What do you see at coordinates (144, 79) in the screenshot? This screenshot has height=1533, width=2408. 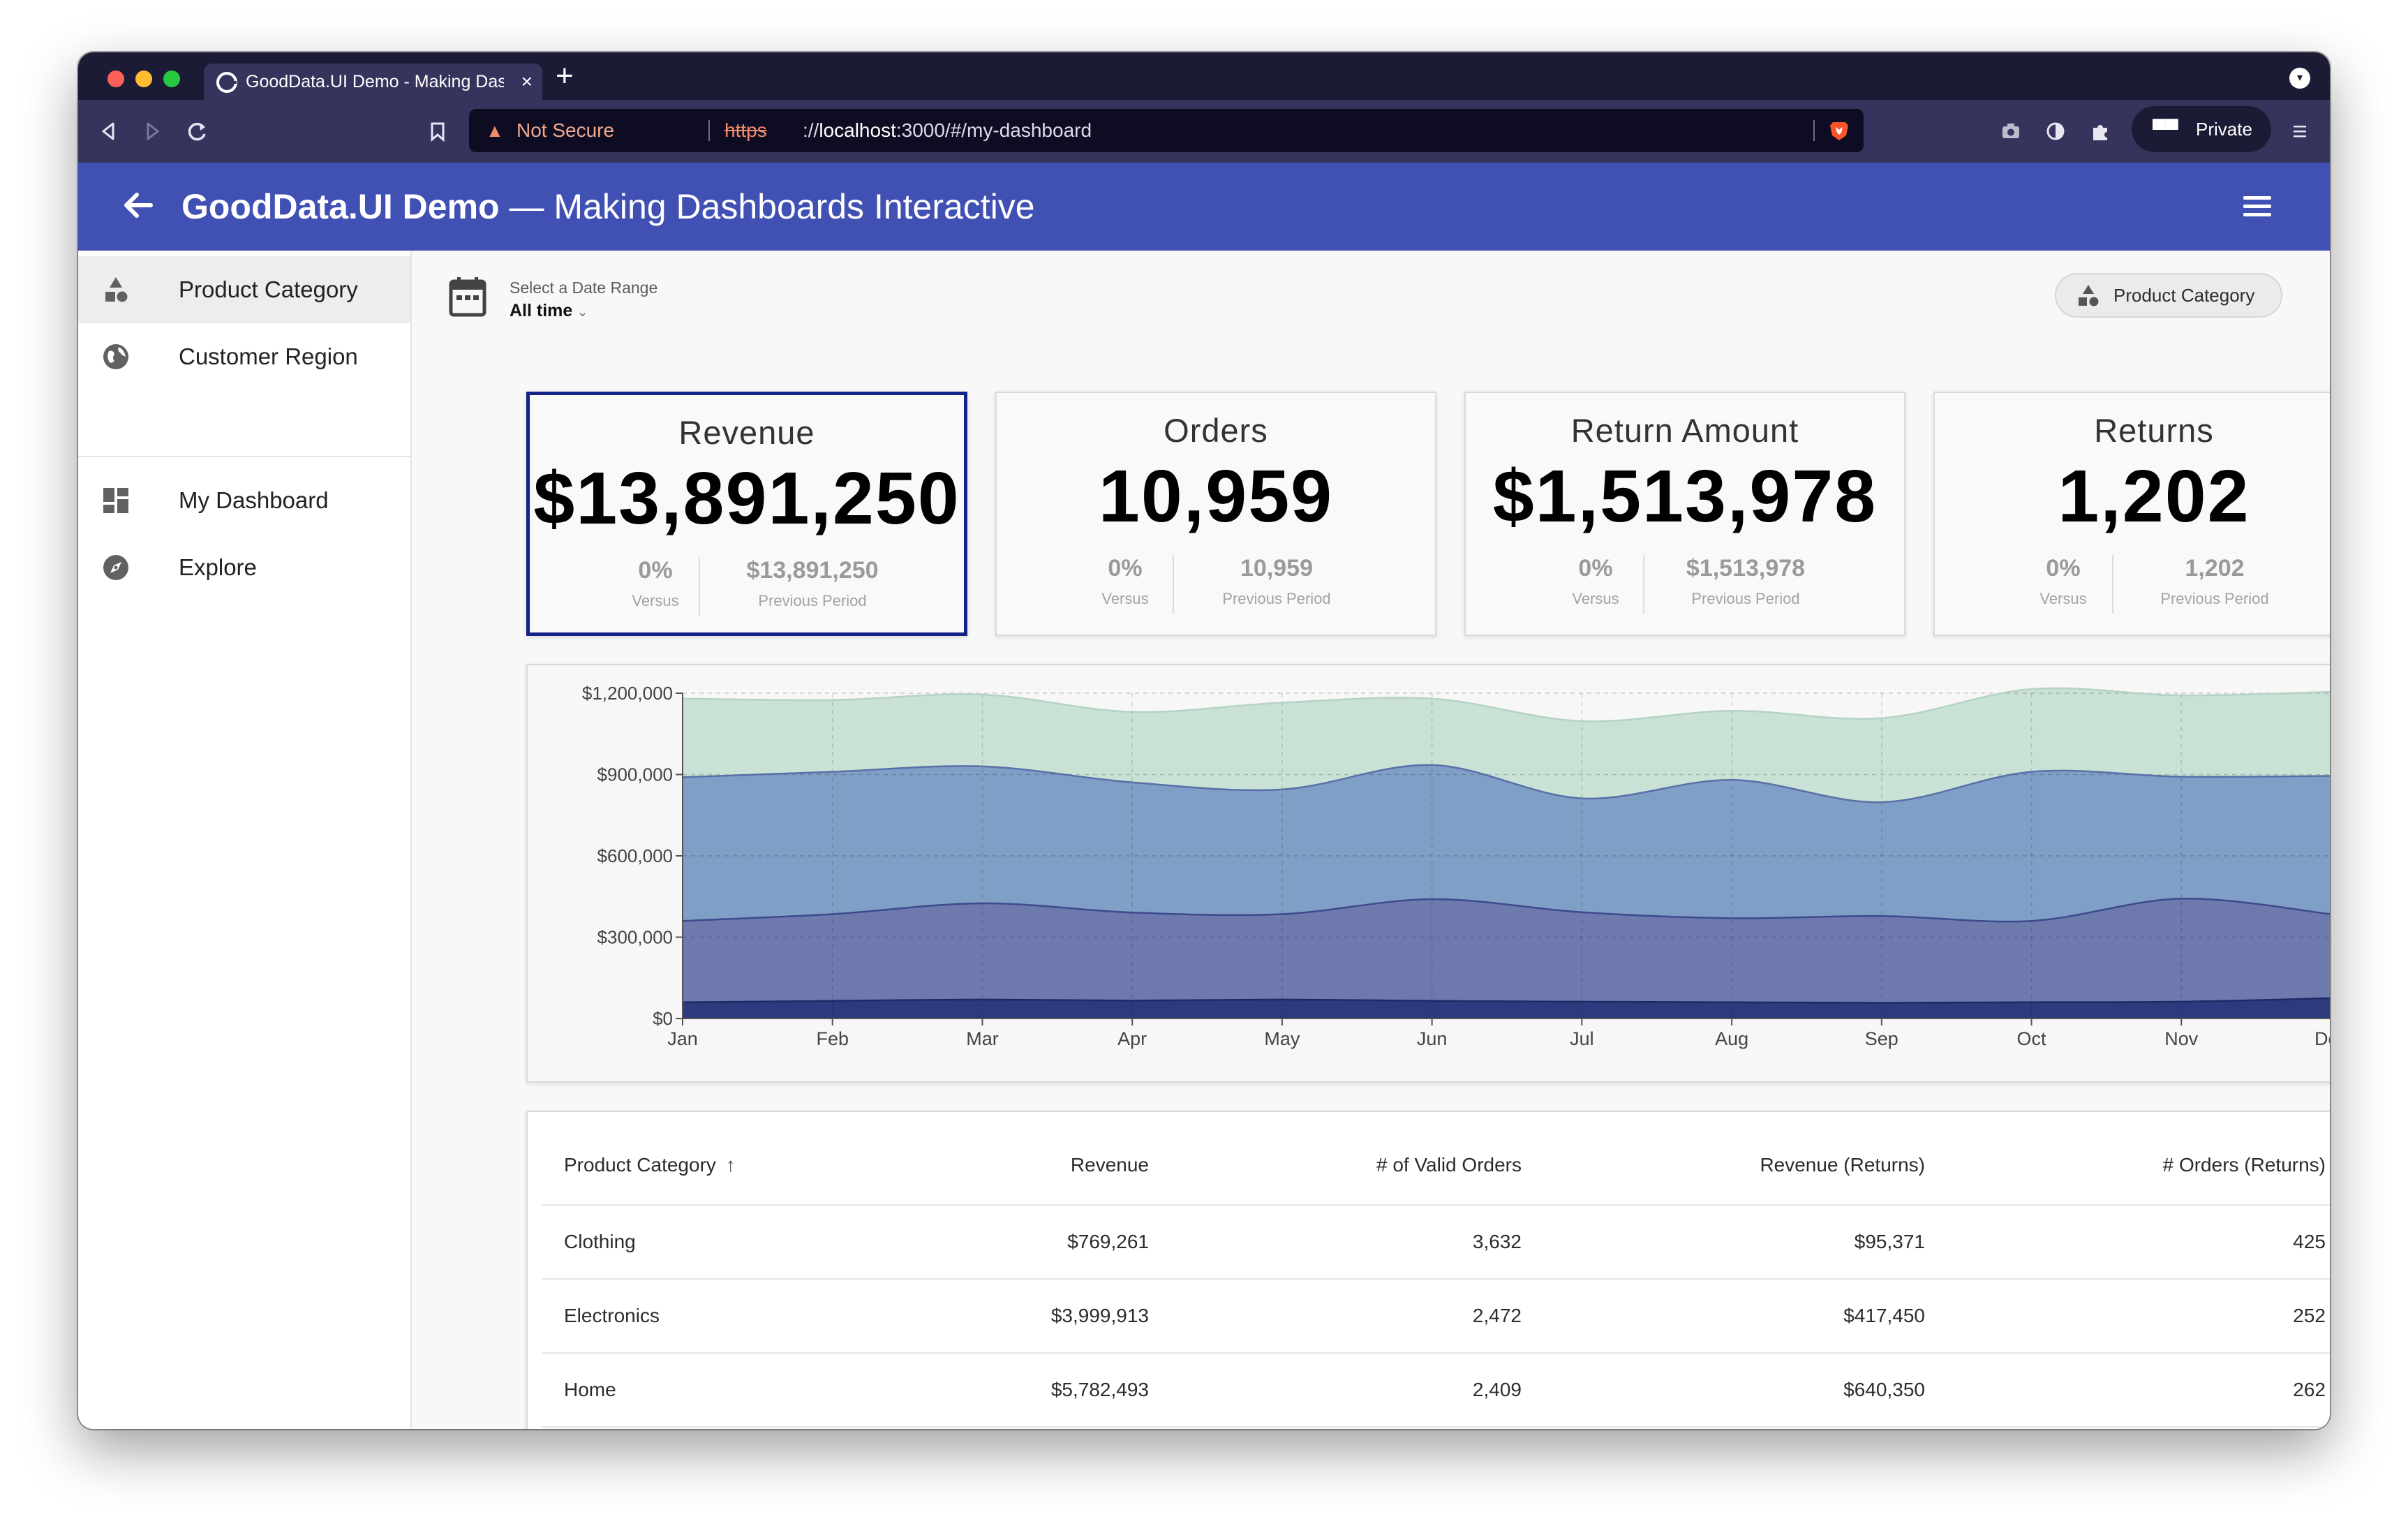 I see `minimize-window-button` at bounding box center [144, 79].